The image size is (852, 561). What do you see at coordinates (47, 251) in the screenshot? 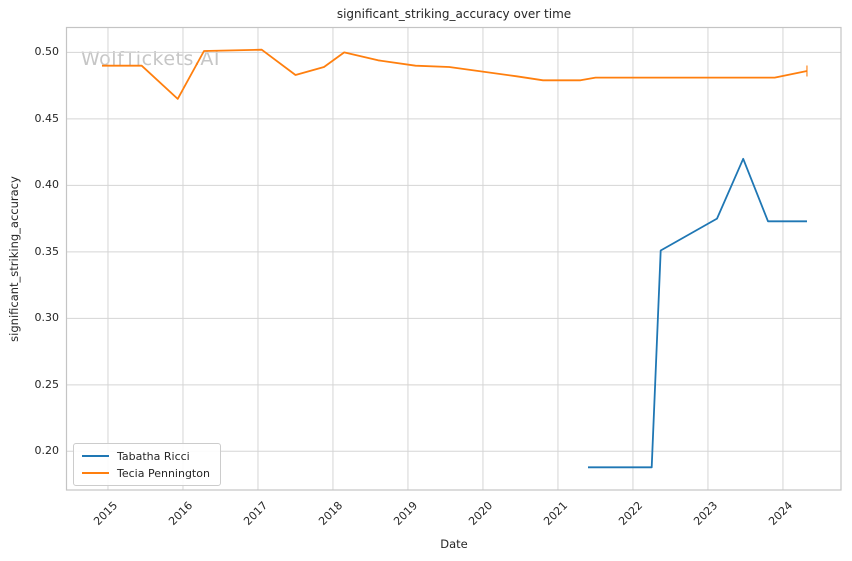
I see `y-tick-label: 0.35` at bounding box center [47, 251].